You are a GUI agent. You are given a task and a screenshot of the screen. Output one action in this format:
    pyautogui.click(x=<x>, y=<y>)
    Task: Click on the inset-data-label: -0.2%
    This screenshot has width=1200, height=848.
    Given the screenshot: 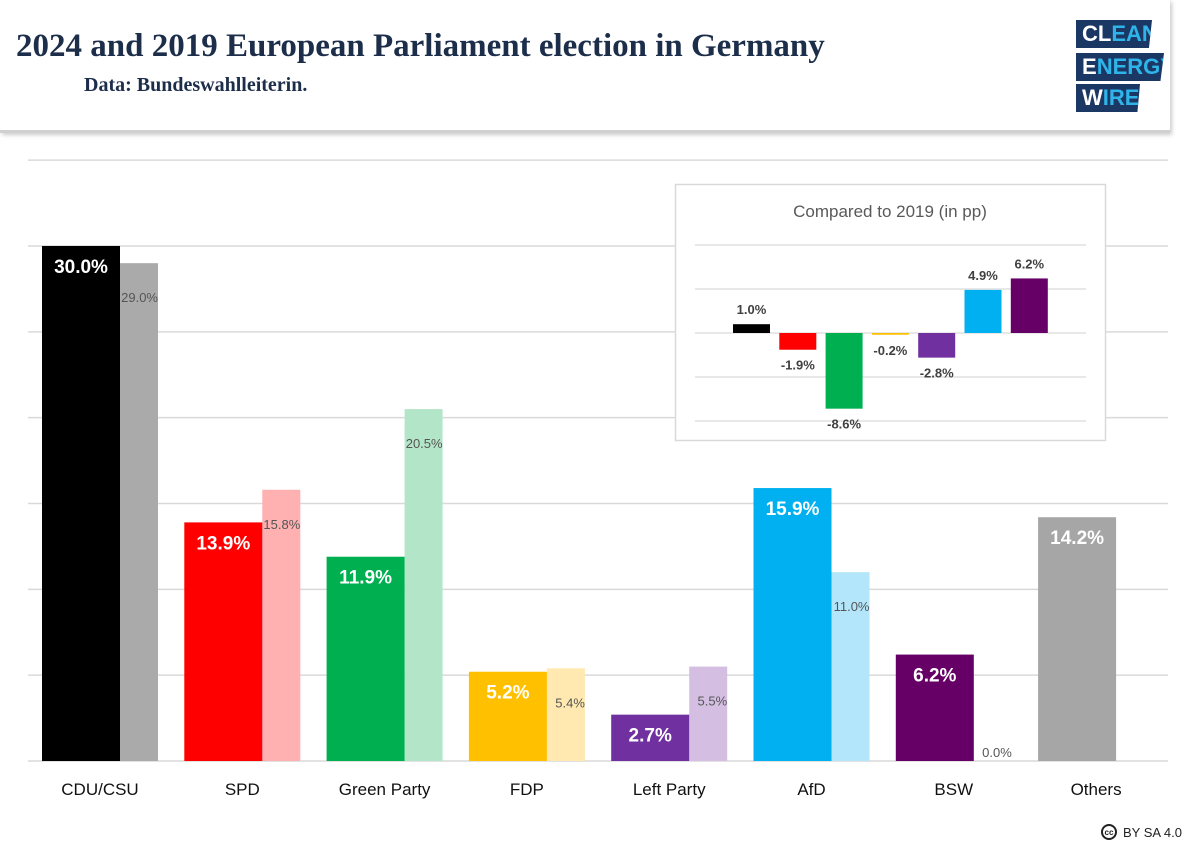 What is the action you would take?
    pyautogui.click(x=890, y=350)
    